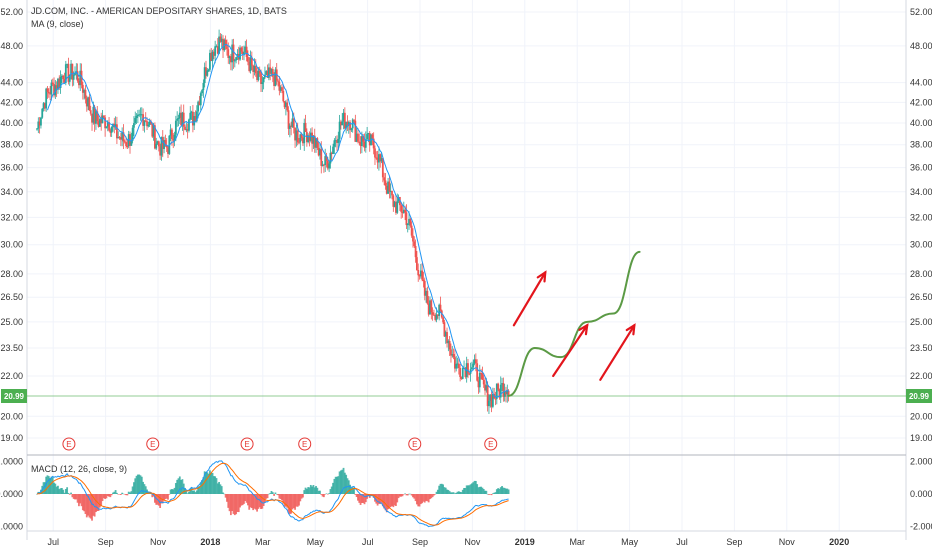 Image resolution: width=932 pixels, height=550 pixels. What do you see at coordinates (921, 12) in the screenshot?
I see `right-tick-label: 52.00` at bounding box center [921, 12].